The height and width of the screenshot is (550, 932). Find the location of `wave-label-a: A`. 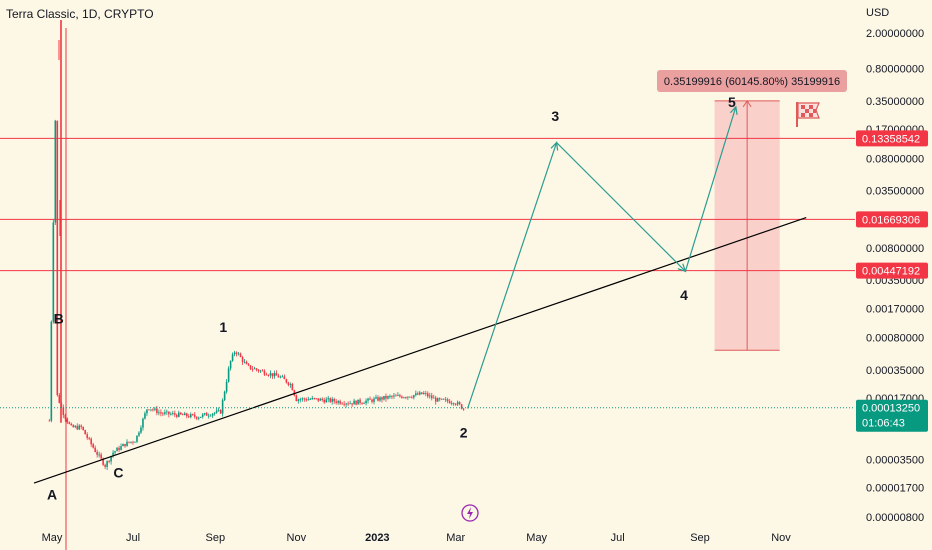

wave-label-a: A is located at coordinates (52, 495).